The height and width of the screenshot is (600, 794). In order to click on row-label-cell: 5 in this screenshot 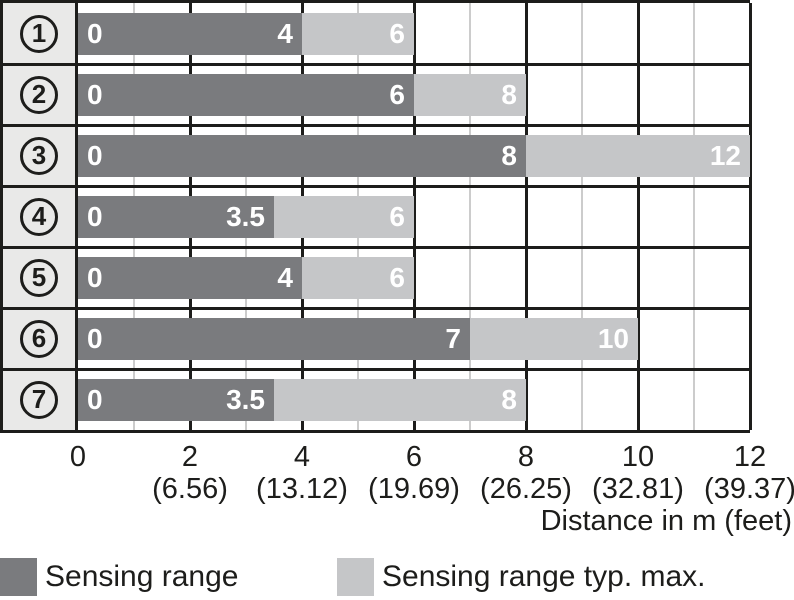, I will do `click(39, 277)`.